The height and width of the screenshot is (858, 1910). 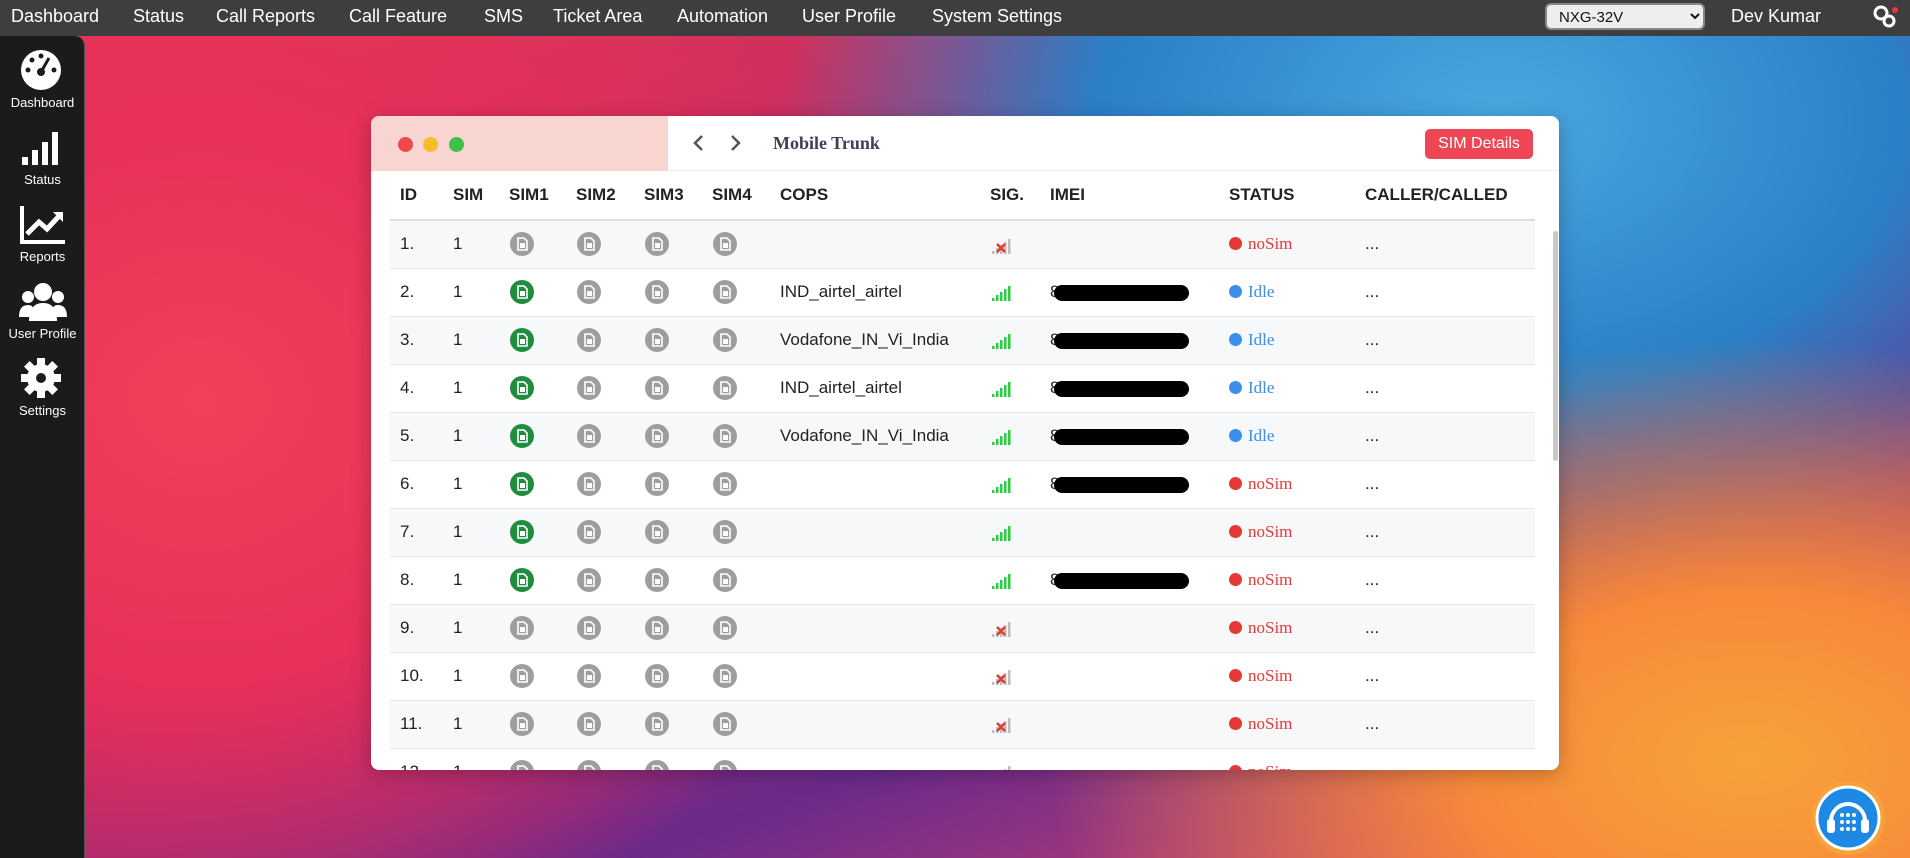 I want to click on support-button, so click(x=1848, y=818).